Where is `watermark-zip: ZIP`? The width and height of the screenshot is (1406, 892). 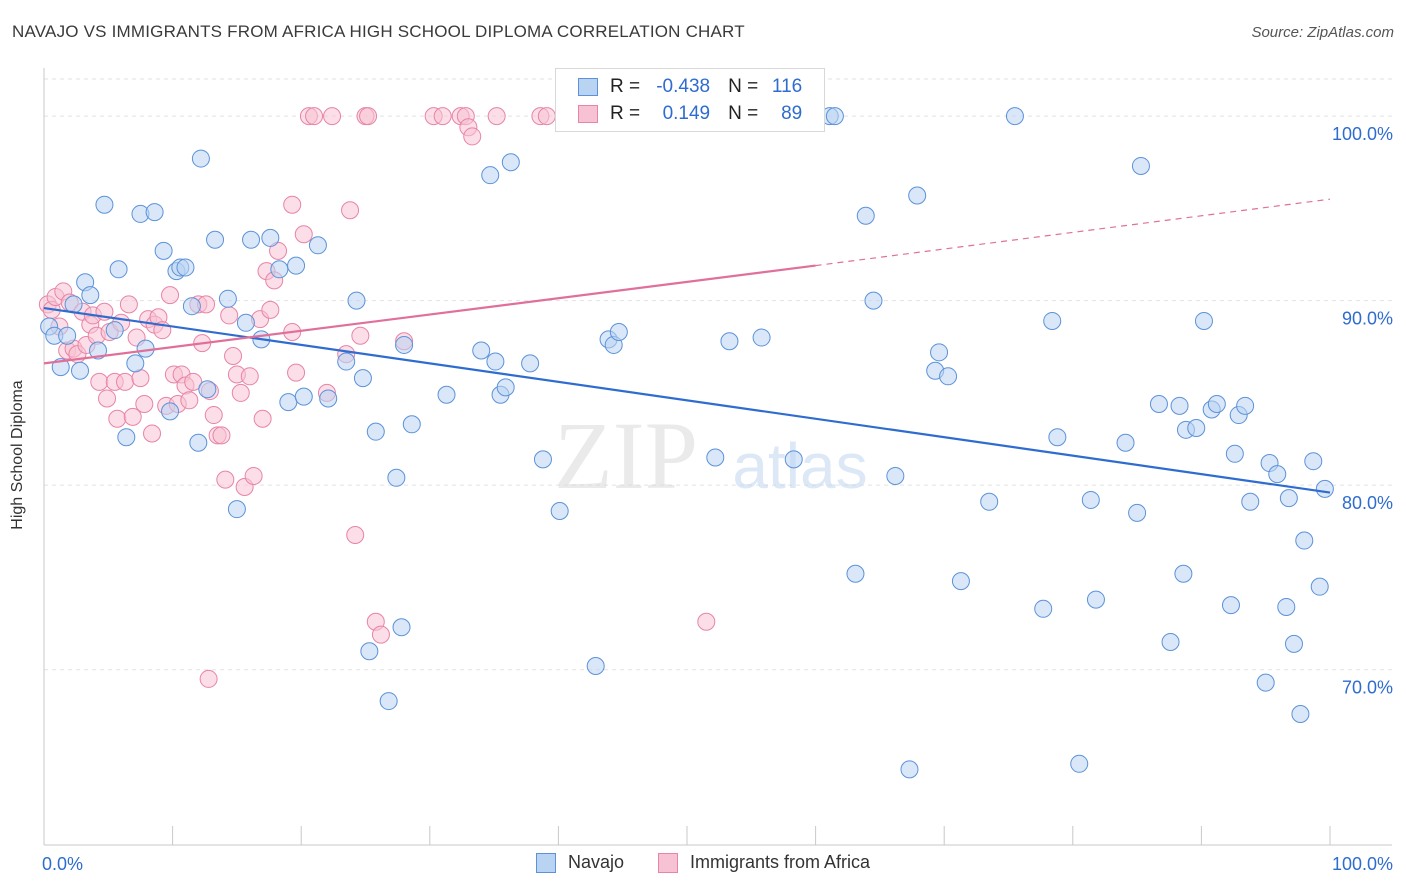 watermark-zip: ZIP is located at coordinates (626, 455).